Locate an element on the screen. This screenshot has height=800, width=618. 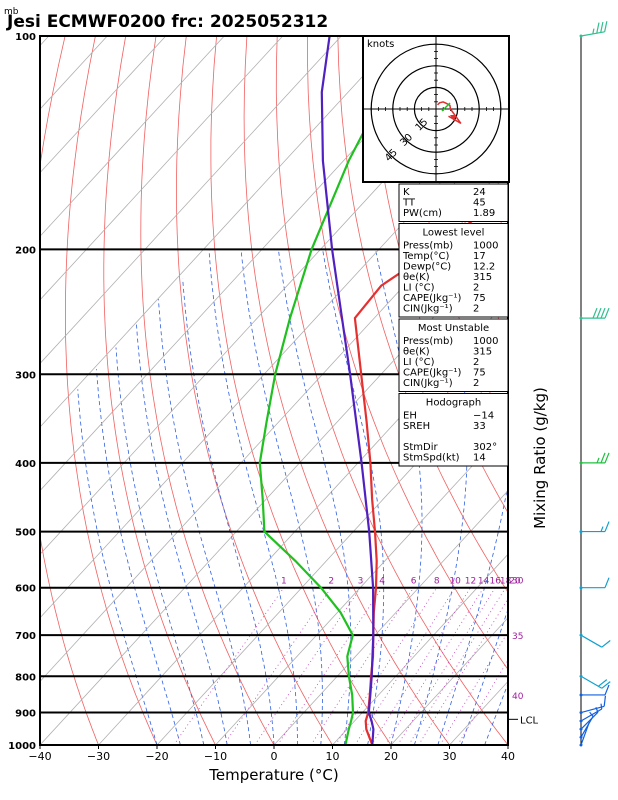
stat-label: CIN(Jkg⁻¹) is located at coordinates (428, 383).